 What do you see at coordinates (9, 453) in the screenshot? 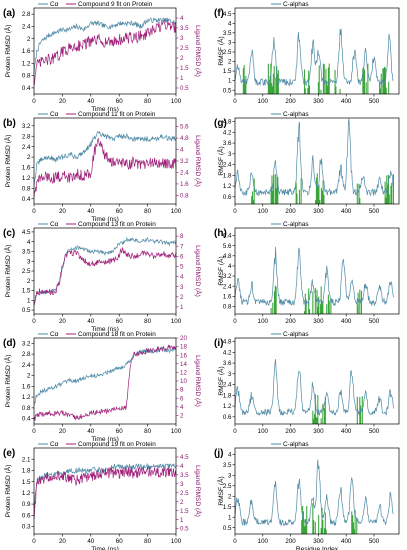
I see `panel-label: (e)` at bounding box center [9, 453].